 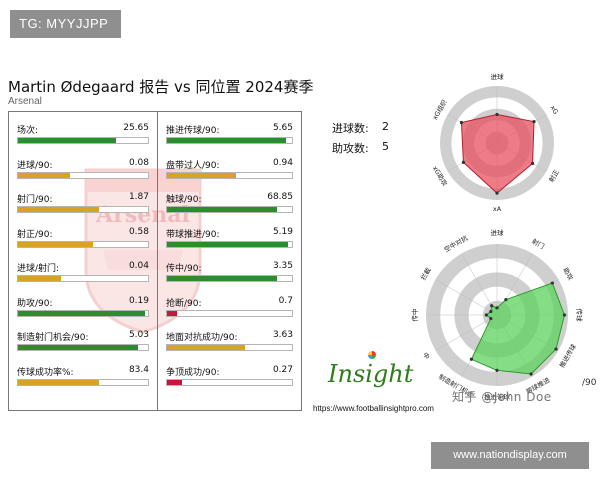 I want to click on site-badge: www.nationdisplay.com, so click(x=510, y=455).